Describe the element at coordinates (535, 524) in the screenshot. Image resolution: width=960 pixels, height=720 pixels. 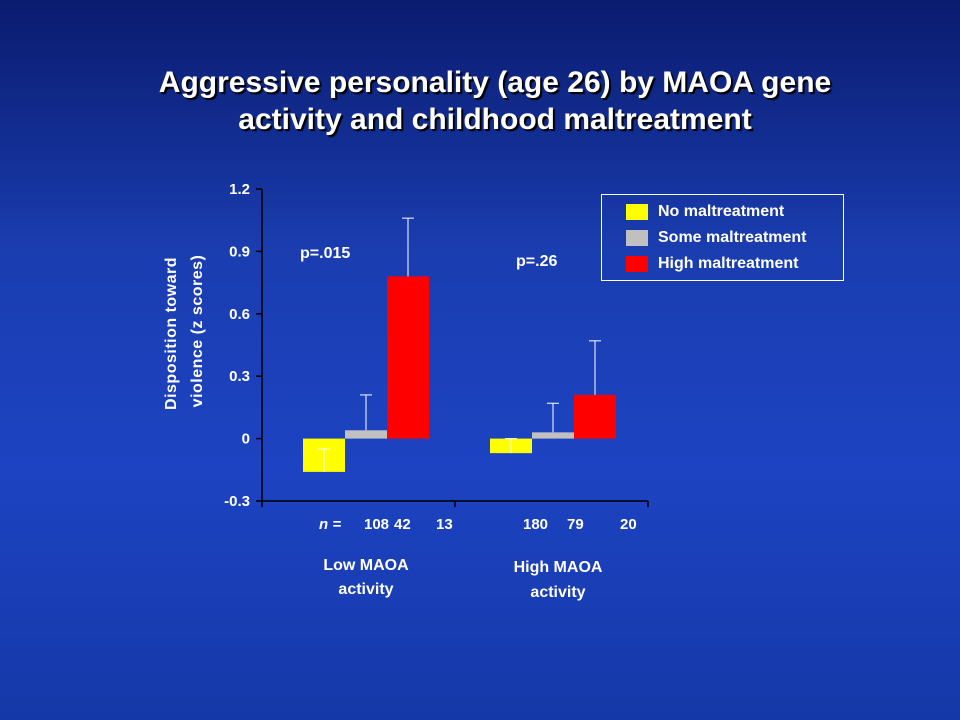
I see `sample-size-label: 180` at that location.